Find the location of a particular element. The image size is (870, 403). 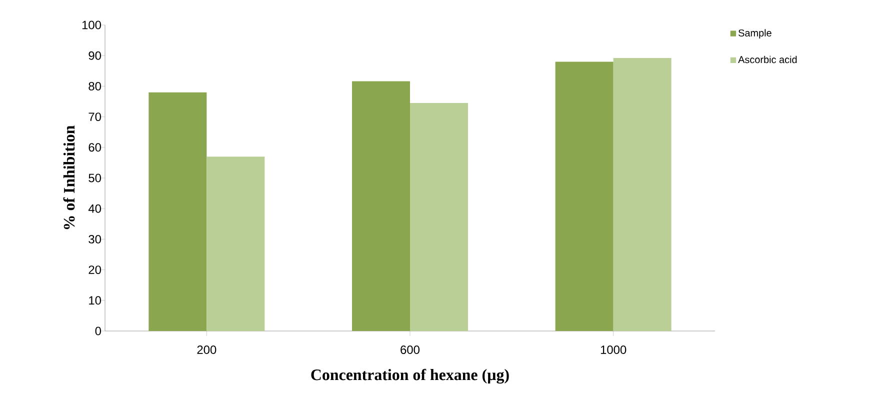

y-tick-label: 40 is located at coordinates (95, 208).